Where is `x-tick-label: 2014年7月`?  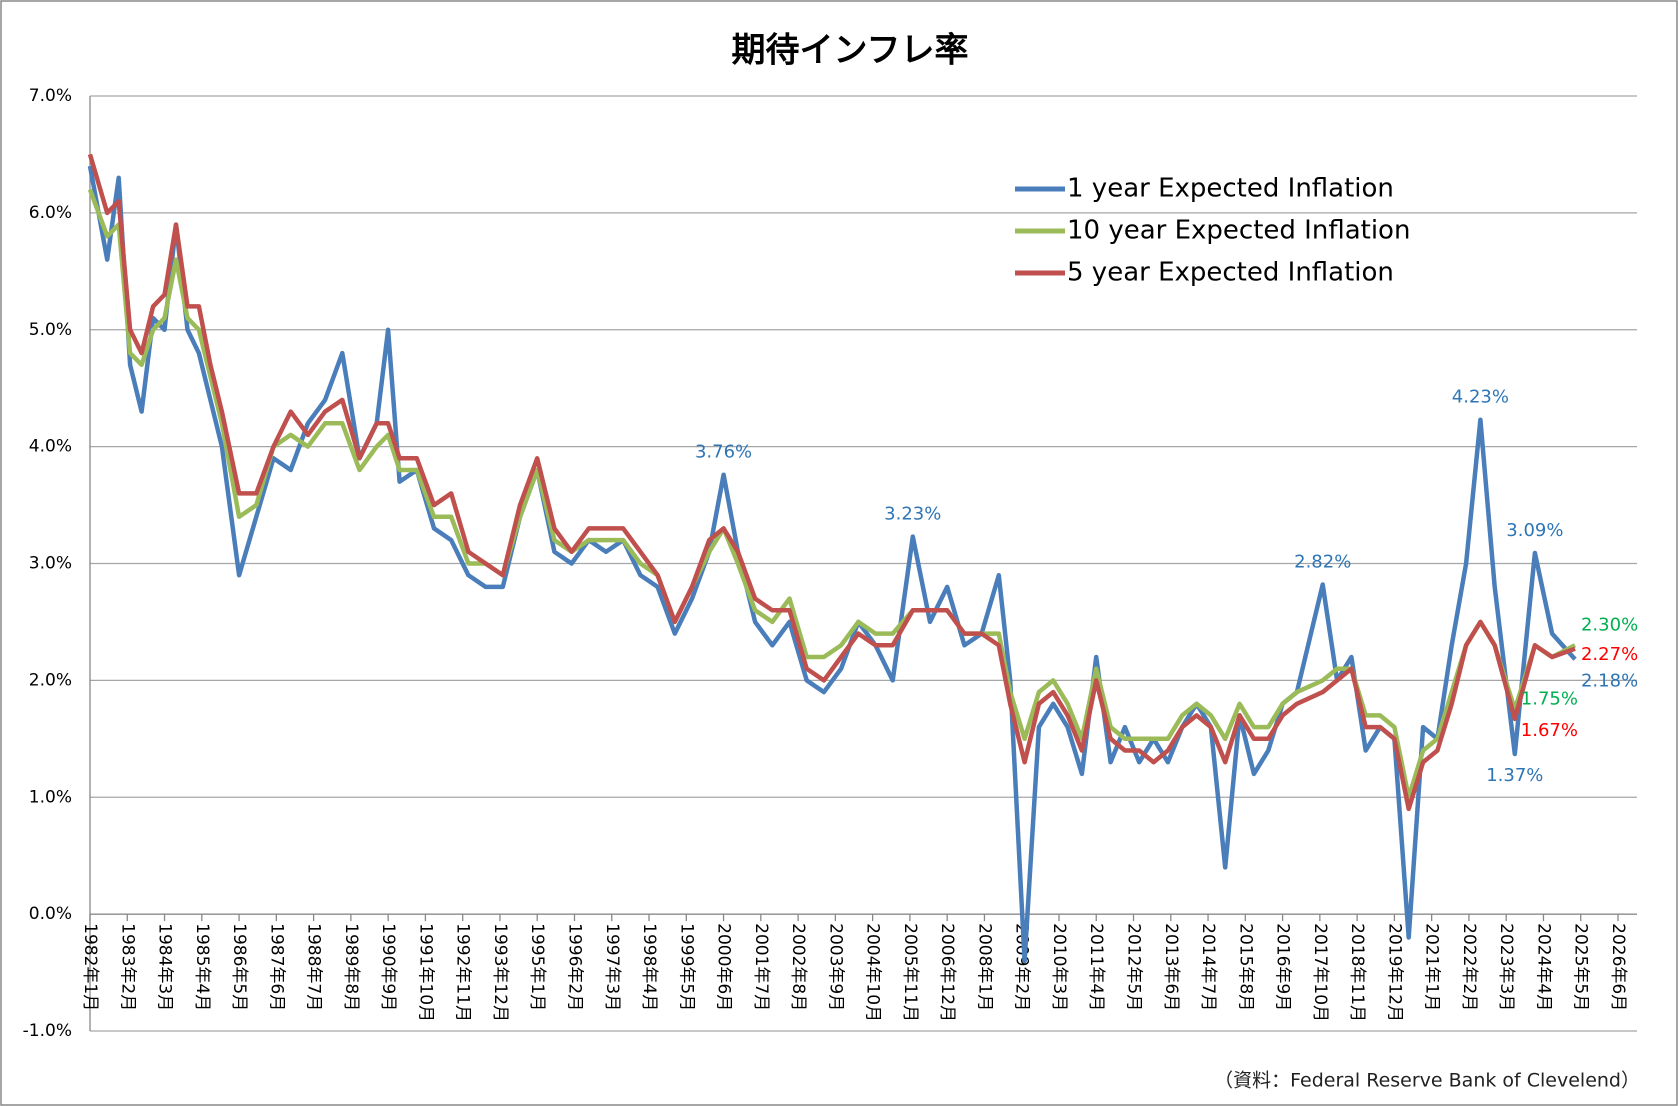
x-tick-label: 2014年7月 is located at coordinates (1208, 967).